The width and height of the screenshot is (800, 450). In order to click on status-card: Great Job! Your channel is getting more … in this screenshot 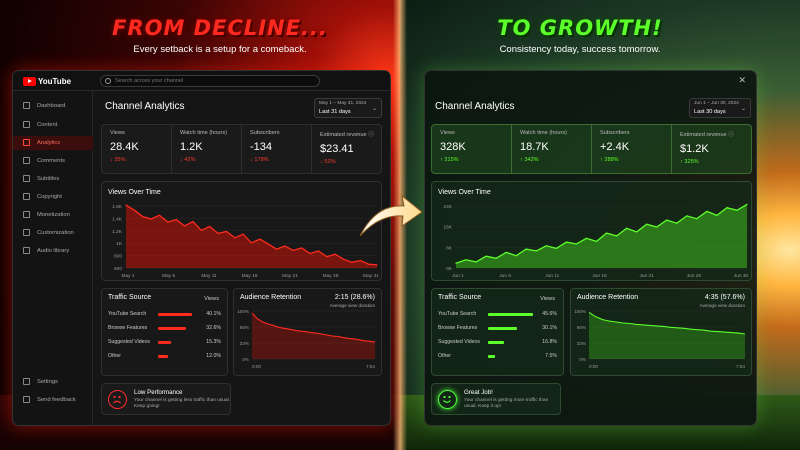, I will do `click(496, 399)`.